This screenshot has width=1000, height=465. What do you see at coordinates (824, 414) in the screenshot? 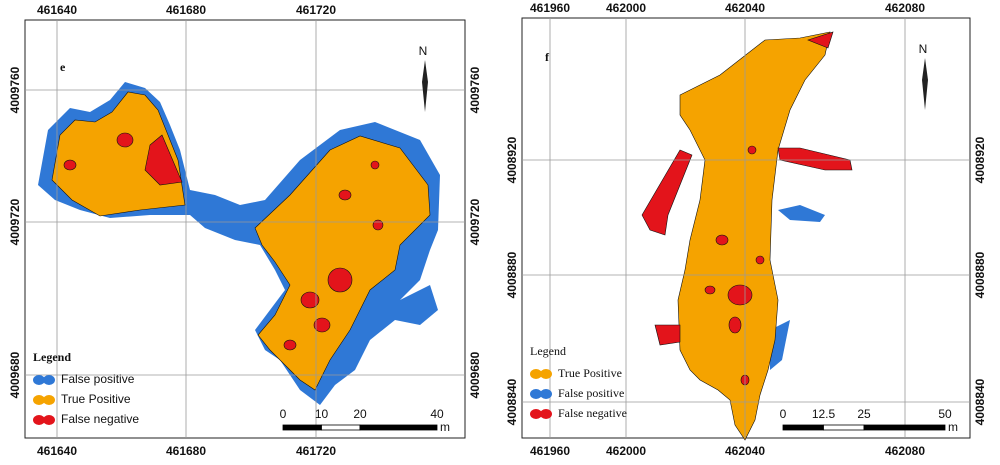
I see `scale-tick-label: 12.5` at bounding box center [824, 414].